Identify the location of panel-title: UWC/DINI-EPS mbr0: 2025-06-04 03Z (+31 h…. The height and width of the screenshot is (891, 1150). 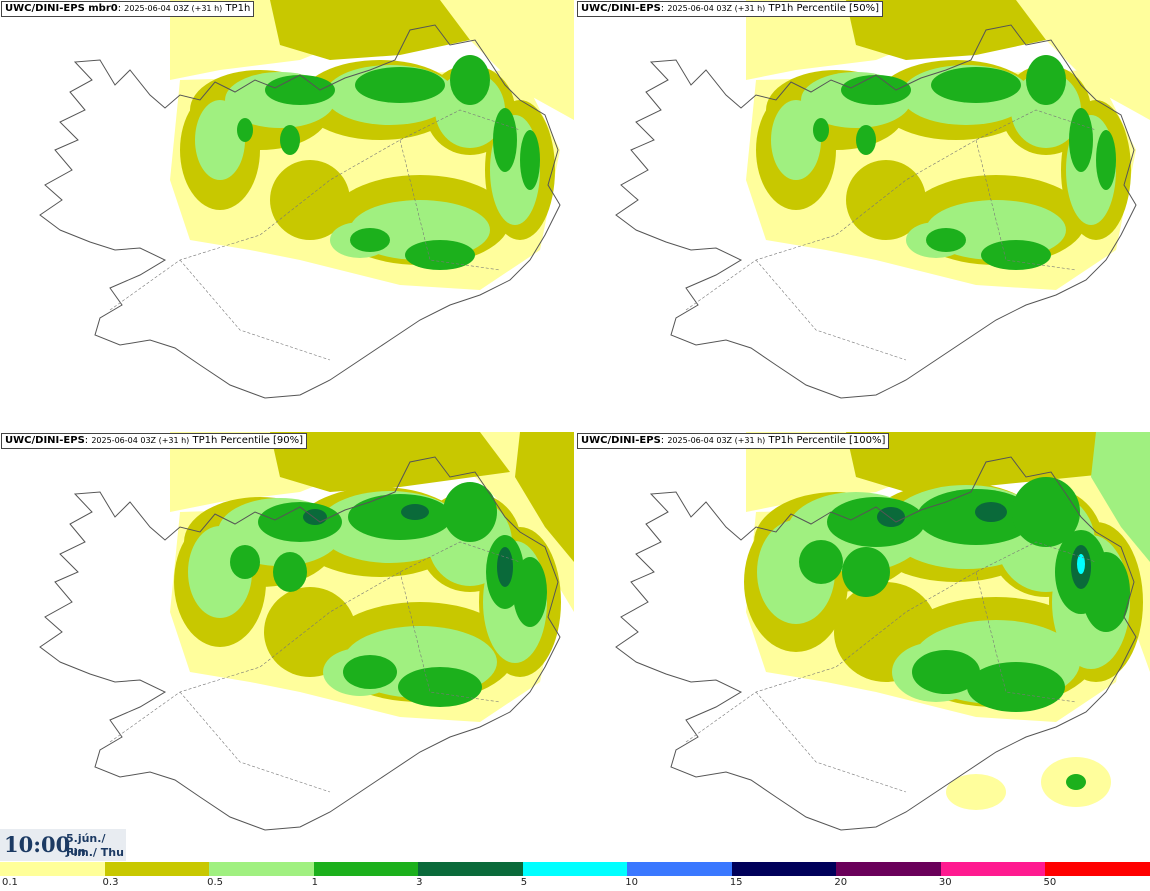
(128, 9).